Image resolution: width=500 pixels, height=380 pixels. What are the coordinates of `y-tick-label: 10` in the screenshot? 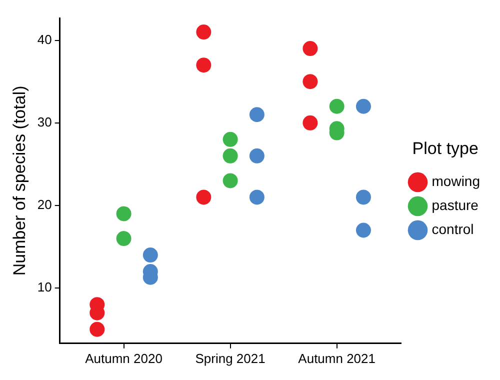 It's located at (44, 287).